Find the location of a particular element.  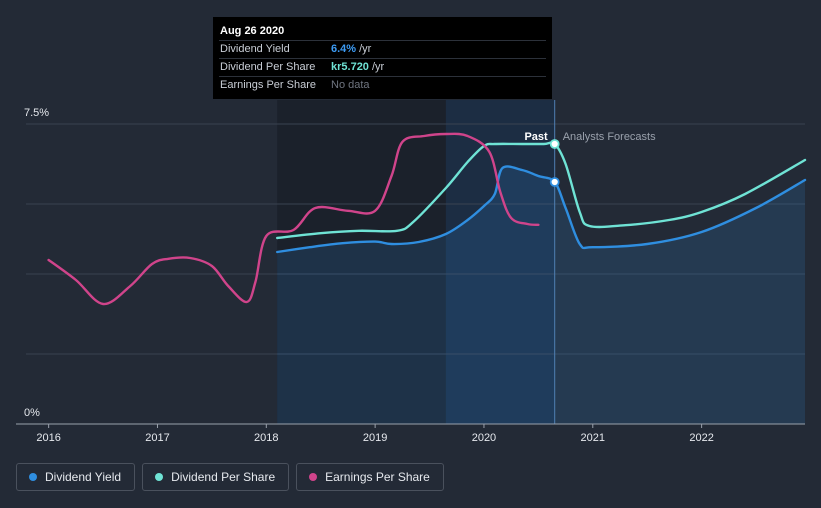

legend-item-earnings-per-share: Earnings Per Share is located at coordinates (370, 477).